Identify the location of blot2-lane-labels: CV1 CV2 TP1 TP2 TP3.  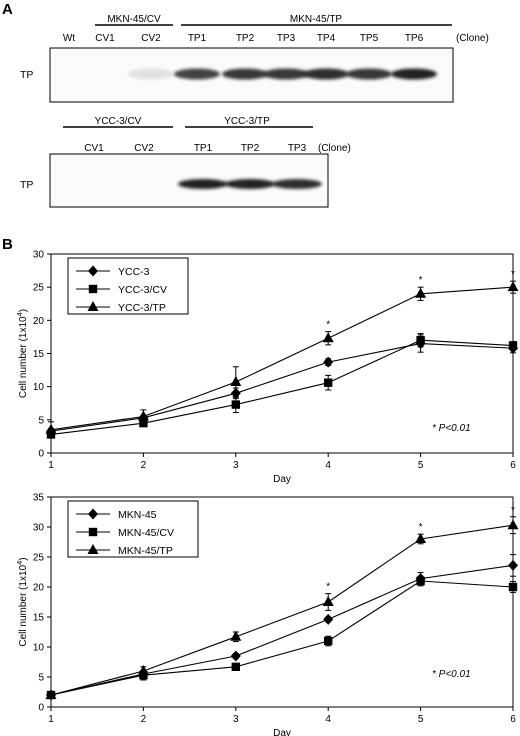
(195, 148).